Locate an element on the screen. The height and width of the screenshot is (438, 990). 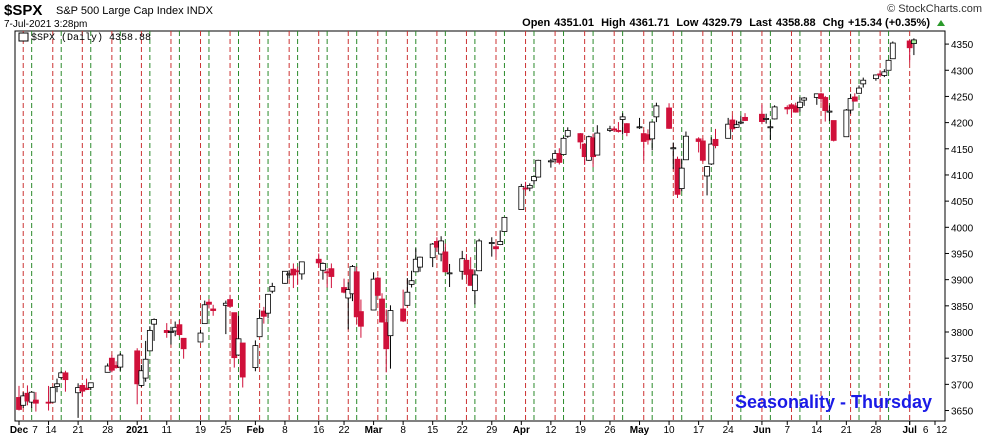
x-tick-label: 2021 is located at coordinates (137, 430).